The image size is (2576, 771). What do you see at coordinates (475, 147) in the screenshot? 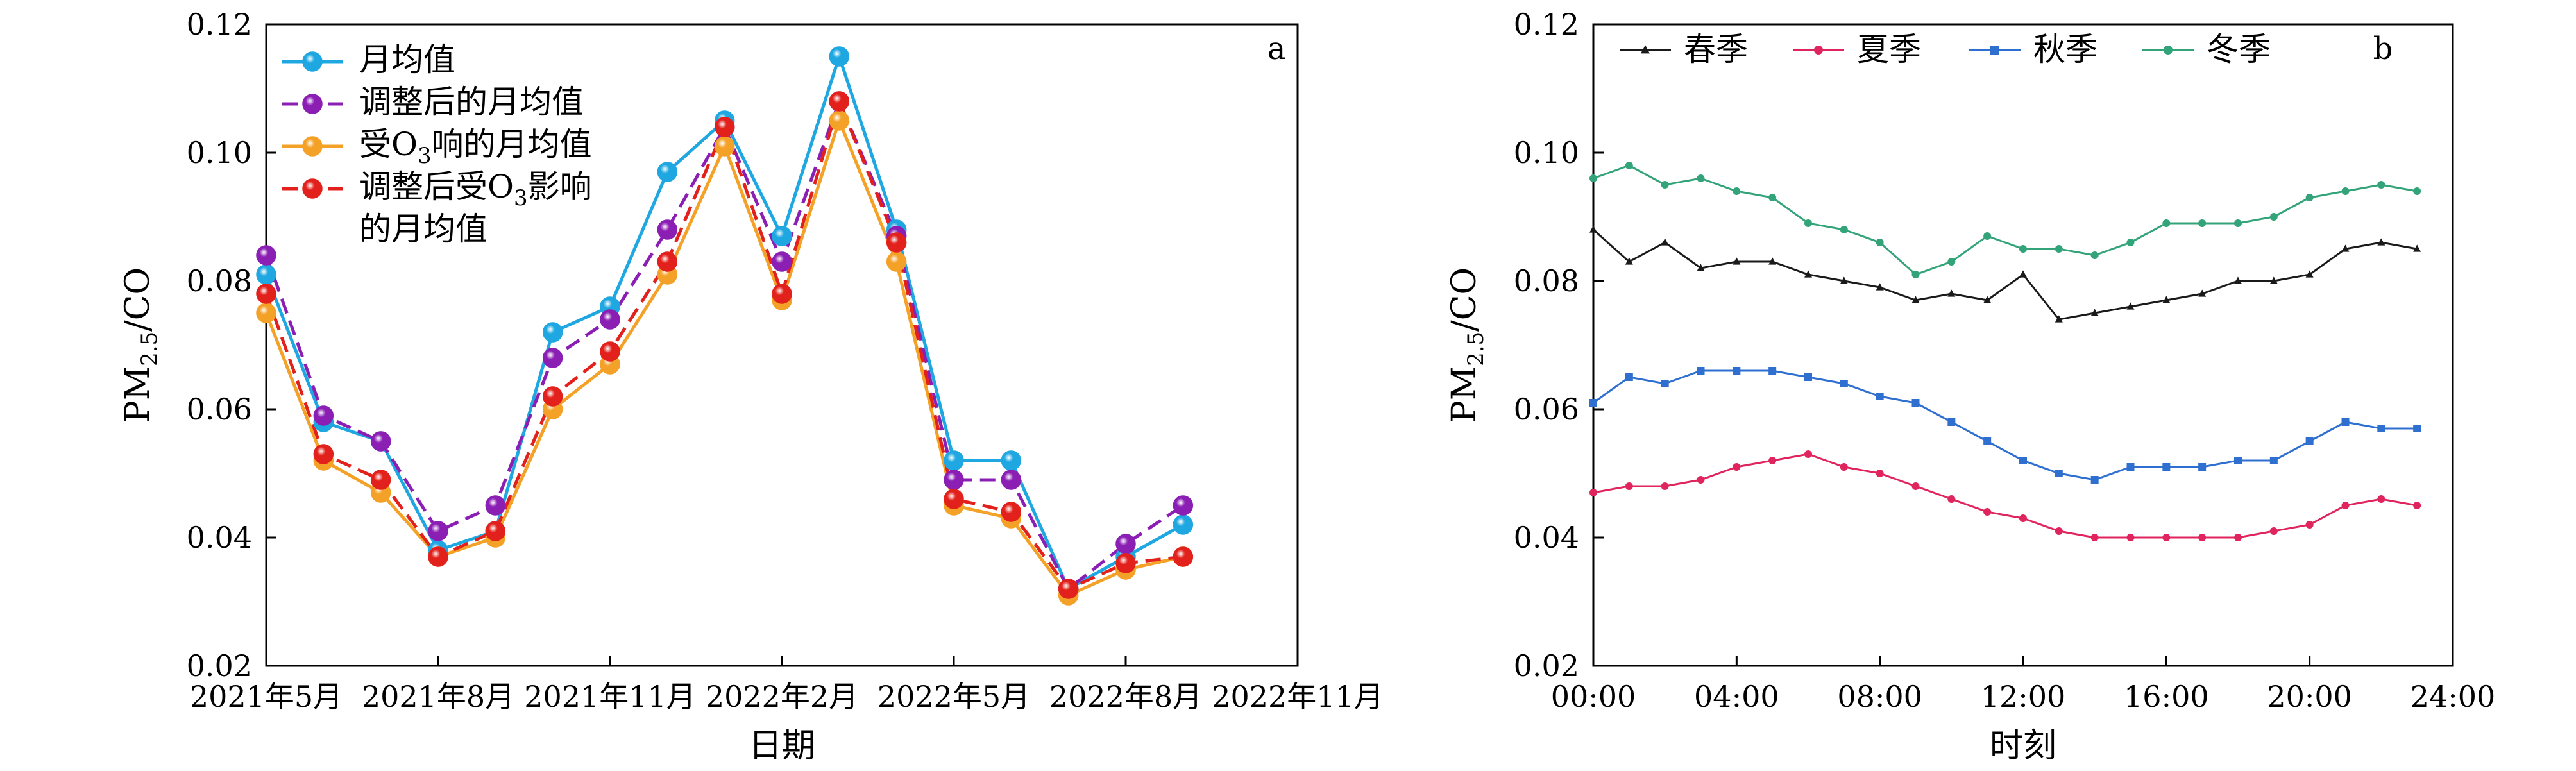
I see `legend-label: 受O3响的月均值` at bounding box center [475, 147].